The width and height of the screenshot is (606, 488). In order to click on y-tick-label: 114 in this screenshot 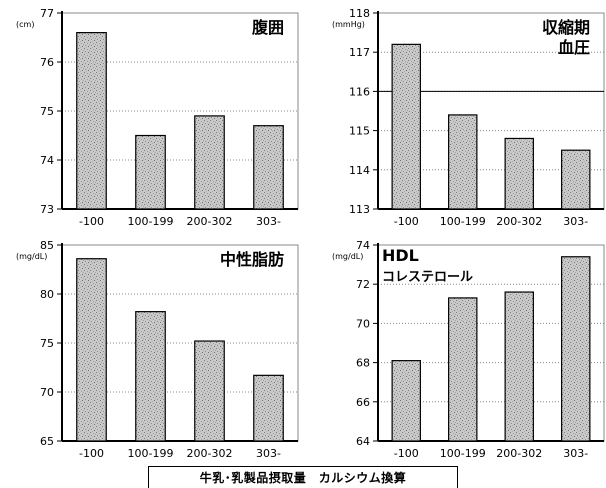, I will do `click(359, 170)`.